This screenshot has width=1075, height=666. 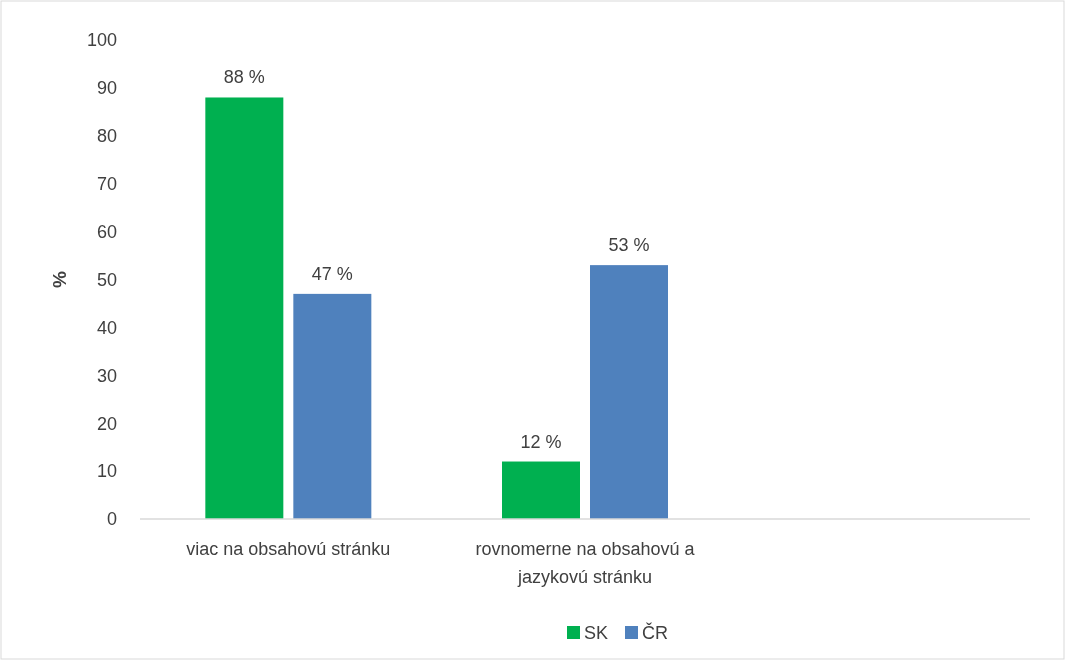 I want to click on y-tick-label: 30, so click(x=106, y=375).